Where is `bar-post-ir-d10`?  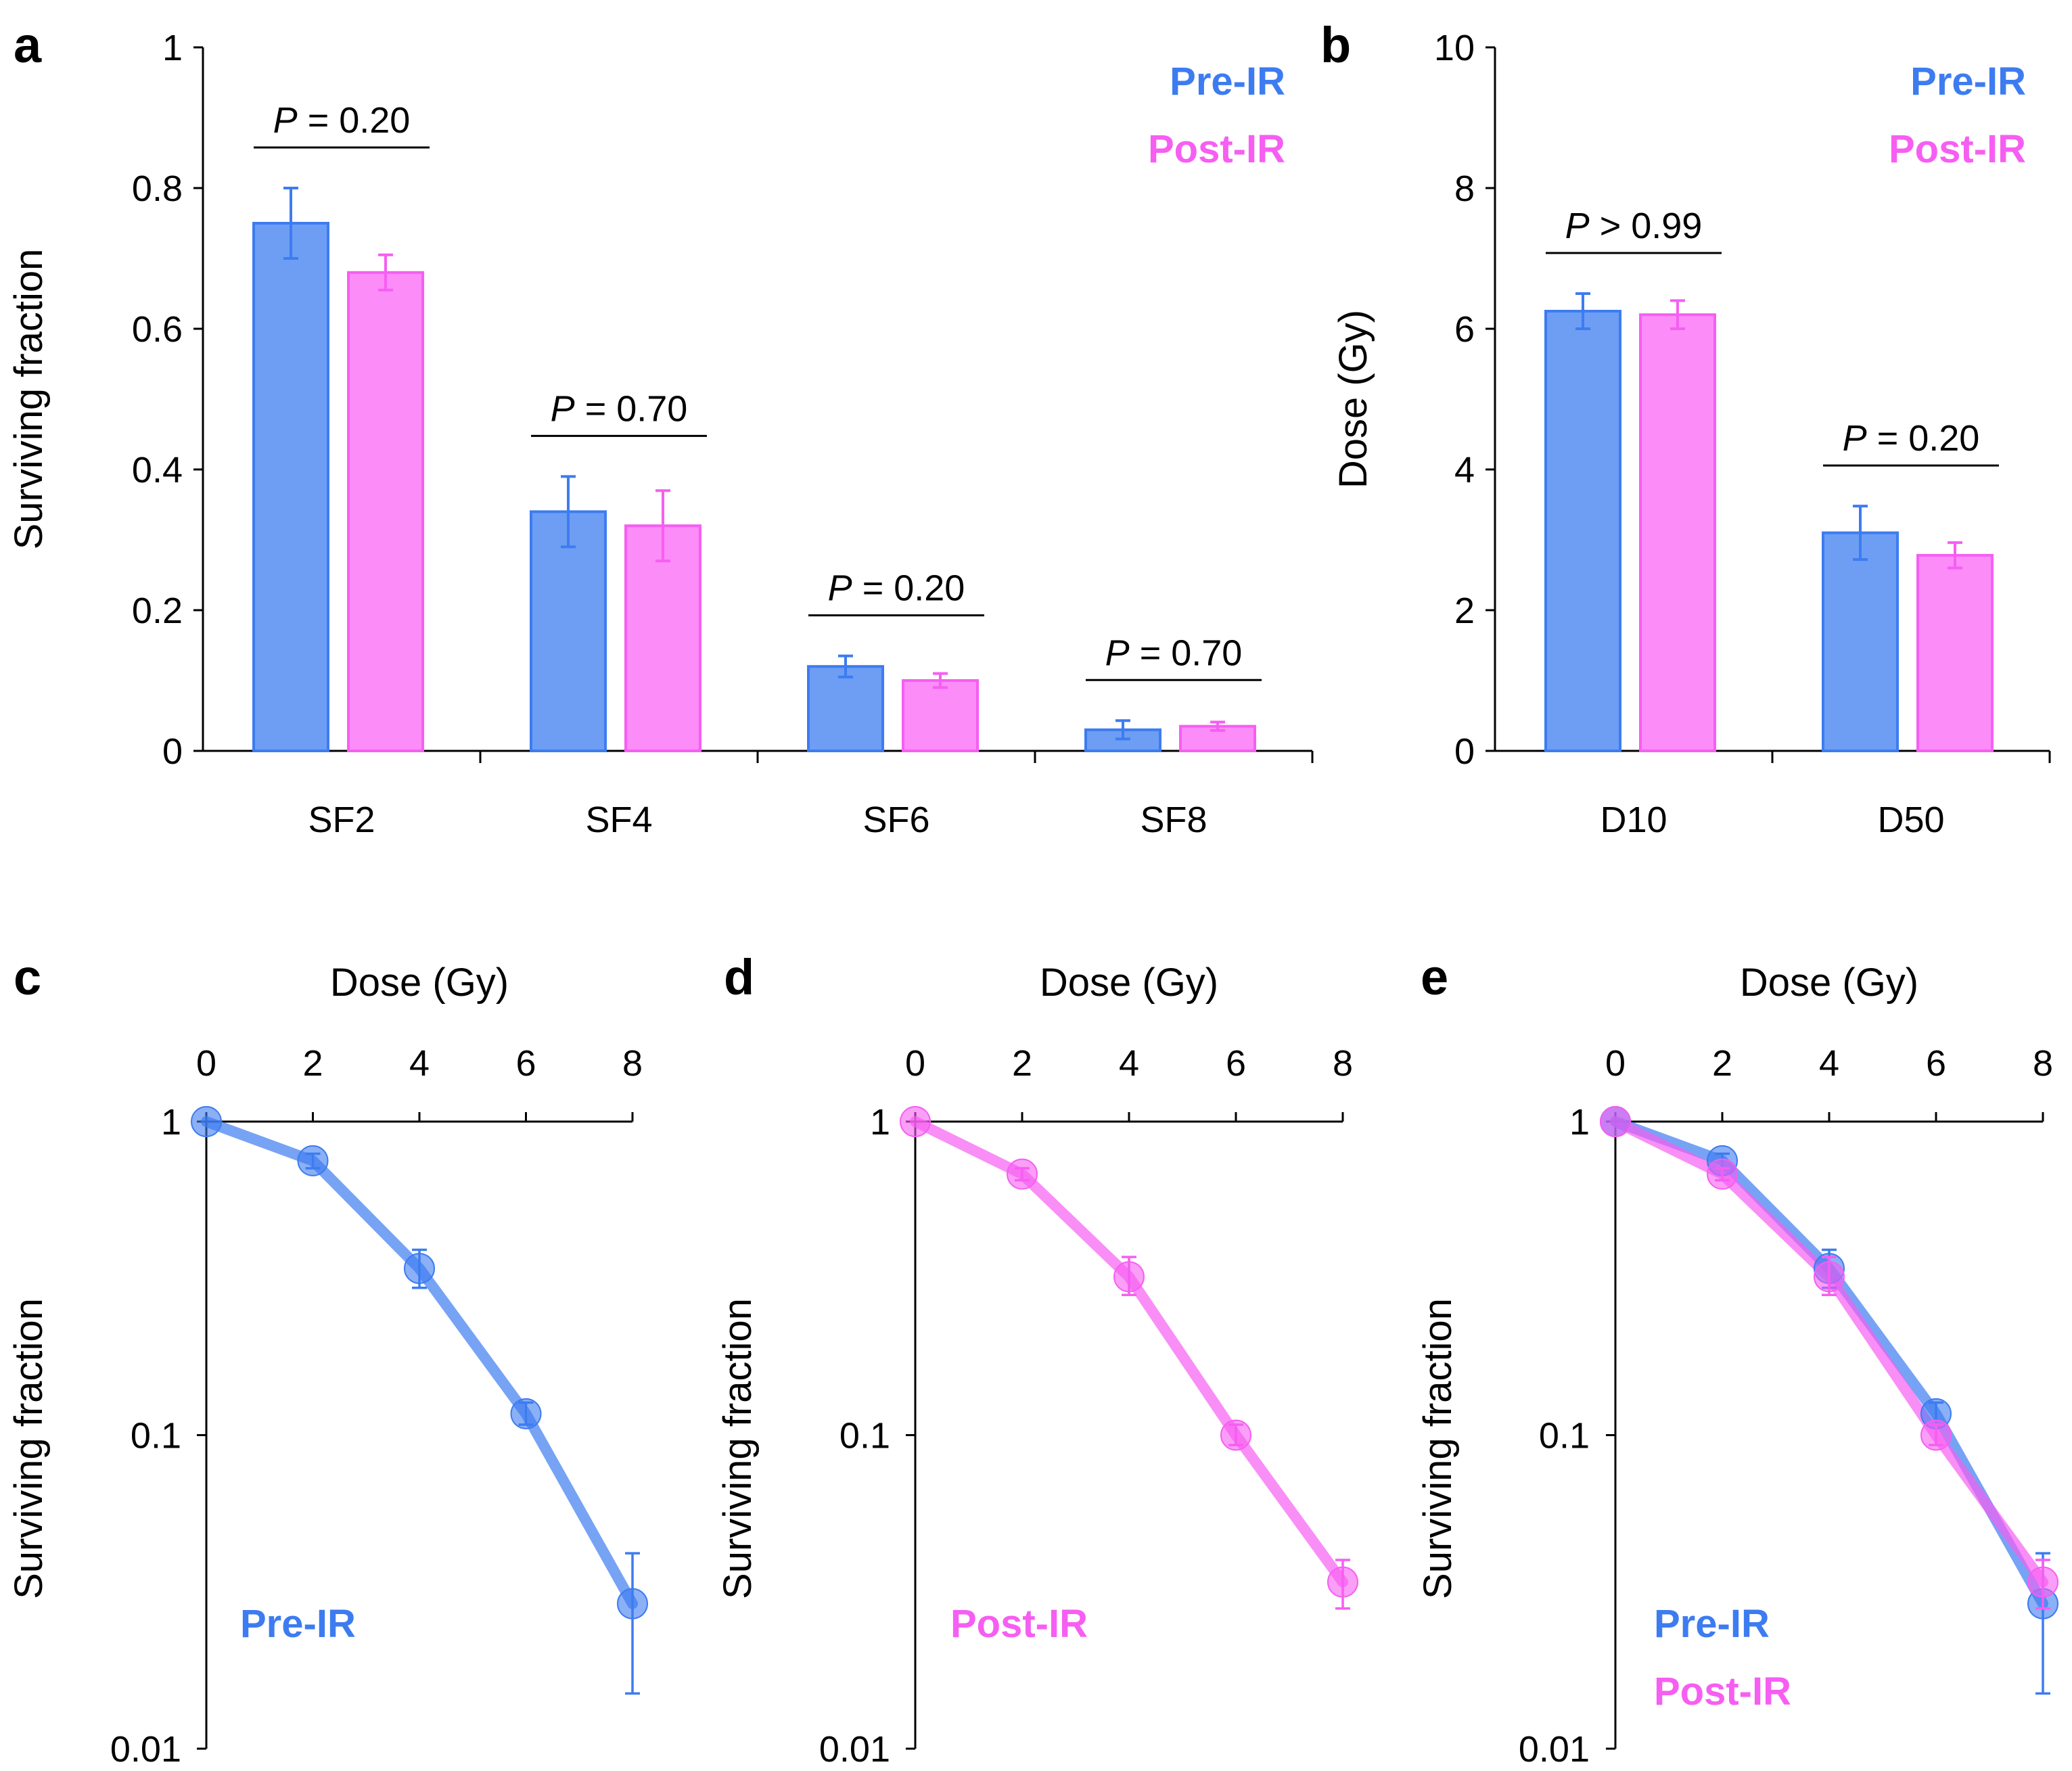
bar-post-ir-d10 is located at coordinates (1677, 532).